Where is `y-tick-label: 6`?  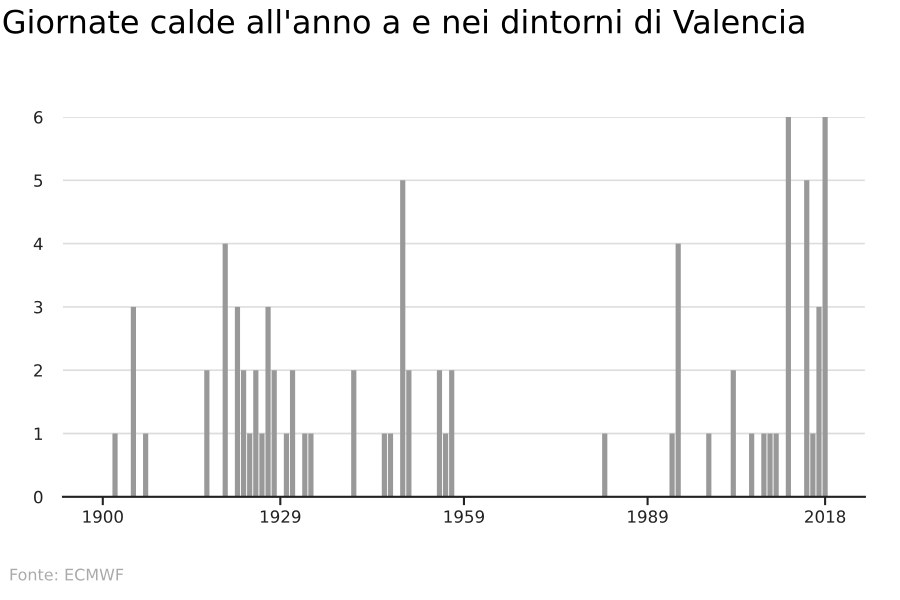
y-tick-label: 6 is located at coordinates (38, 117).